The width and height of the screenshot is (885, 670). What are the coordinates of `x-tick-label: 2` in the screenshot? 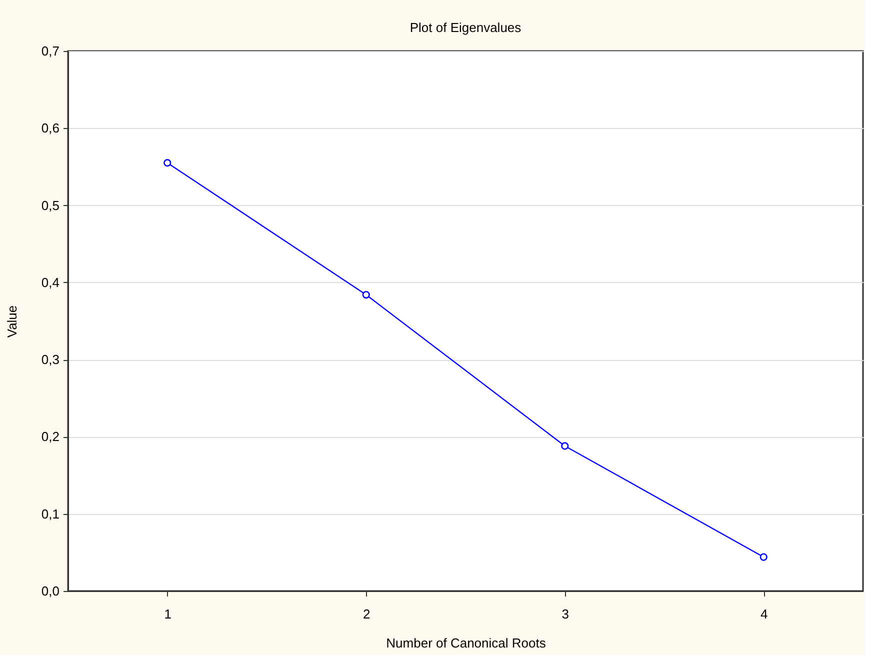 It's located at (366, 614).